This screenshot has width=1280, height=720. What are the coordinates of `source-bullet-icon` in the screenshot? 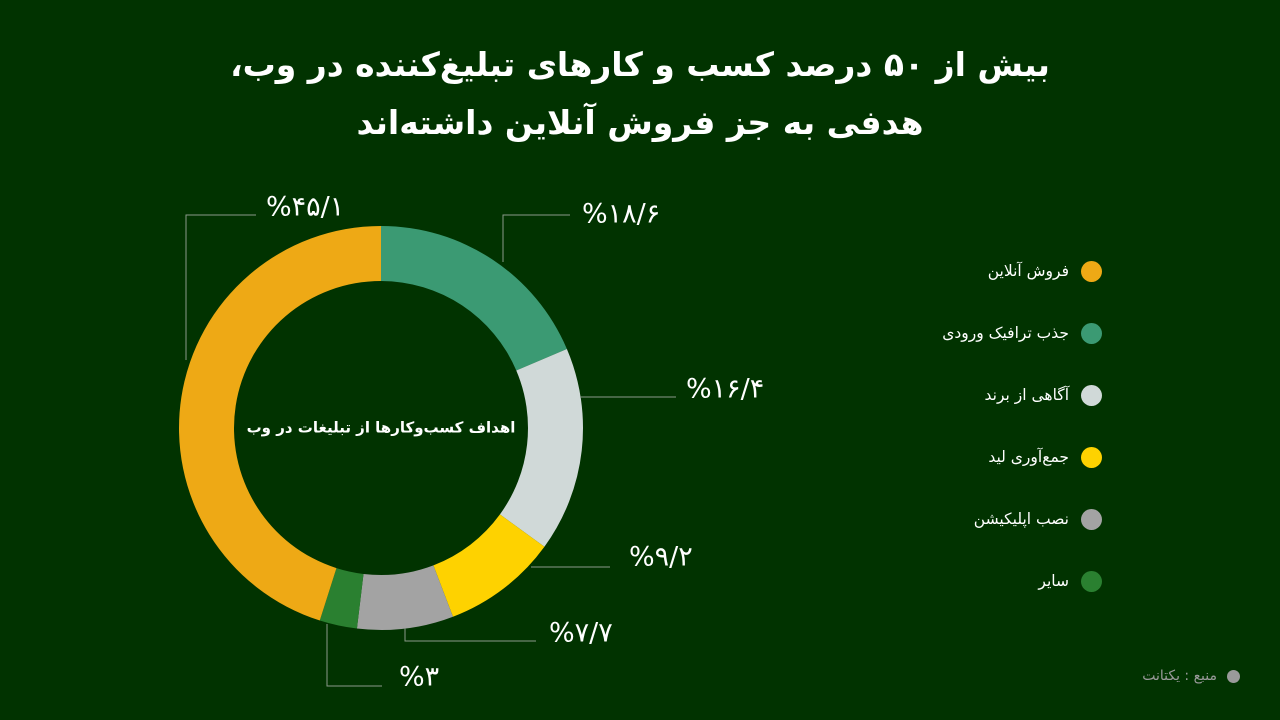 It's located at (1233, 676).